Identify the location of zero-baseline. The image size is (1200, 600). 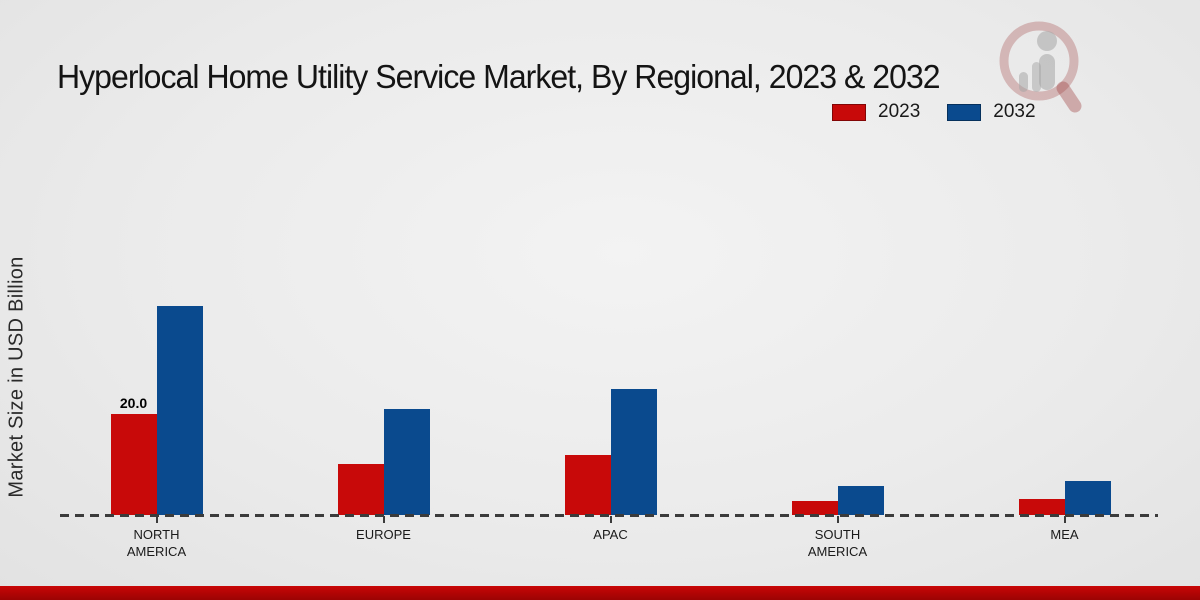
(609, 515).